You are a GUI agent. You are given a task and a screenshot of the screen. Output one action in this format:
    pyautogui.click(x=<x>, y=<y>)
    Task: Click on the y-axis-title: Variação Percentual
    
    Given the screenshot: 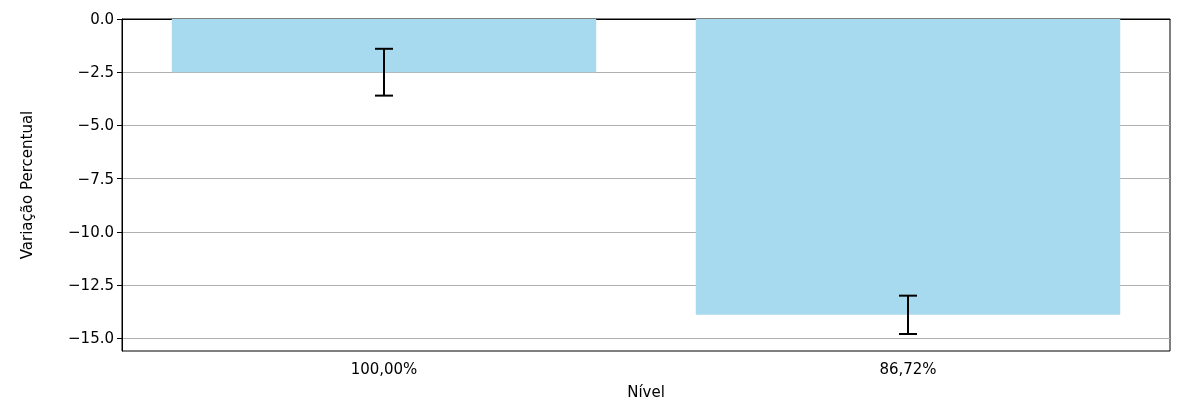 What is the action you would take?
    pyautogui.click(x=26, y=185)
    